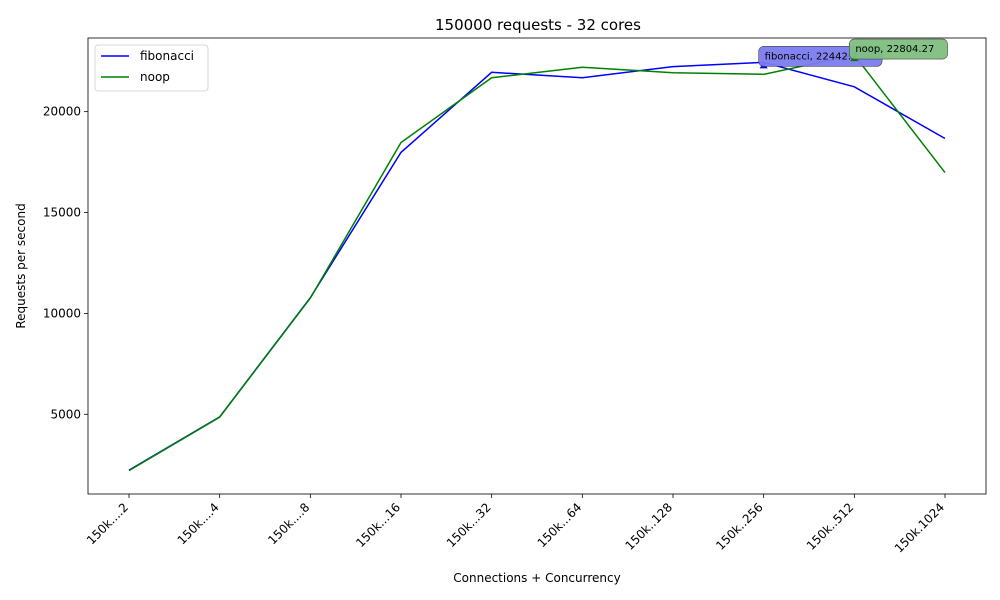 This screenshot has width=1000, height=600. I want to click on annotation-box, so click(898, 49).